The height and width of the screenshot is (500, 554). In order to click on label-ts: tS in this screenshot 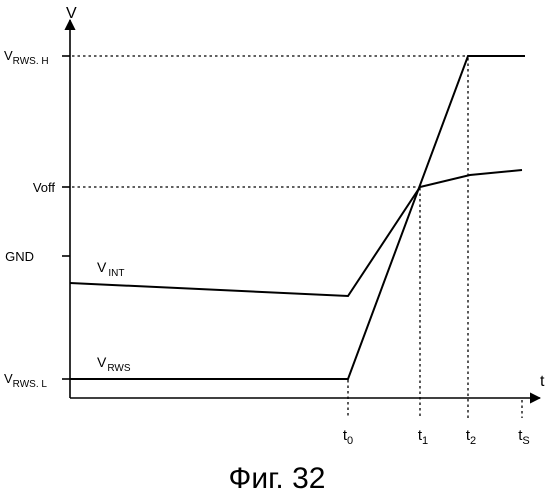, I will do `click(524, 437)`.